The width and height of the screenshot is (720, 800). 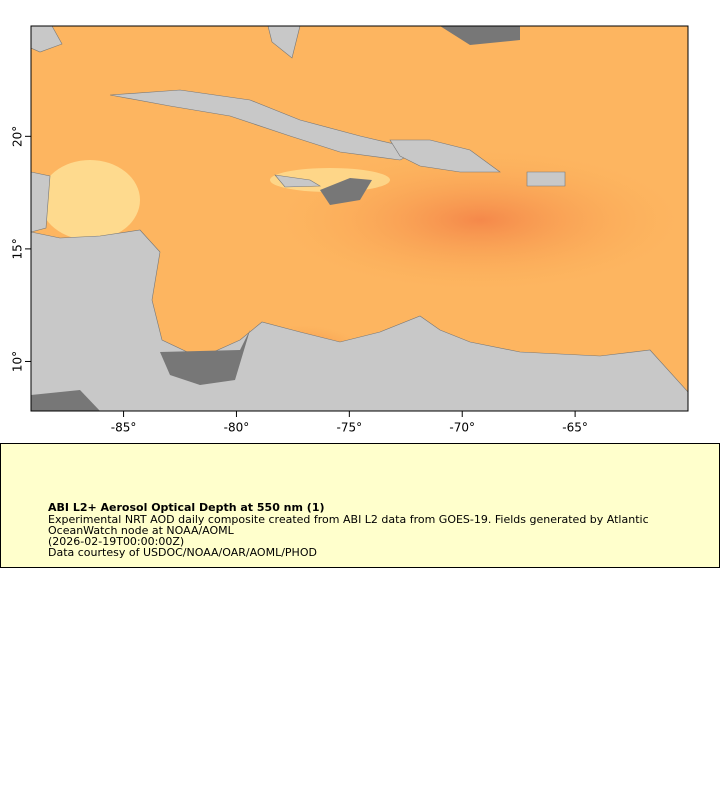 What do you see at coordinates (18, 361) in the screenshot?
I see `y-tick-label: 10°` at bounding box center [18, 361].